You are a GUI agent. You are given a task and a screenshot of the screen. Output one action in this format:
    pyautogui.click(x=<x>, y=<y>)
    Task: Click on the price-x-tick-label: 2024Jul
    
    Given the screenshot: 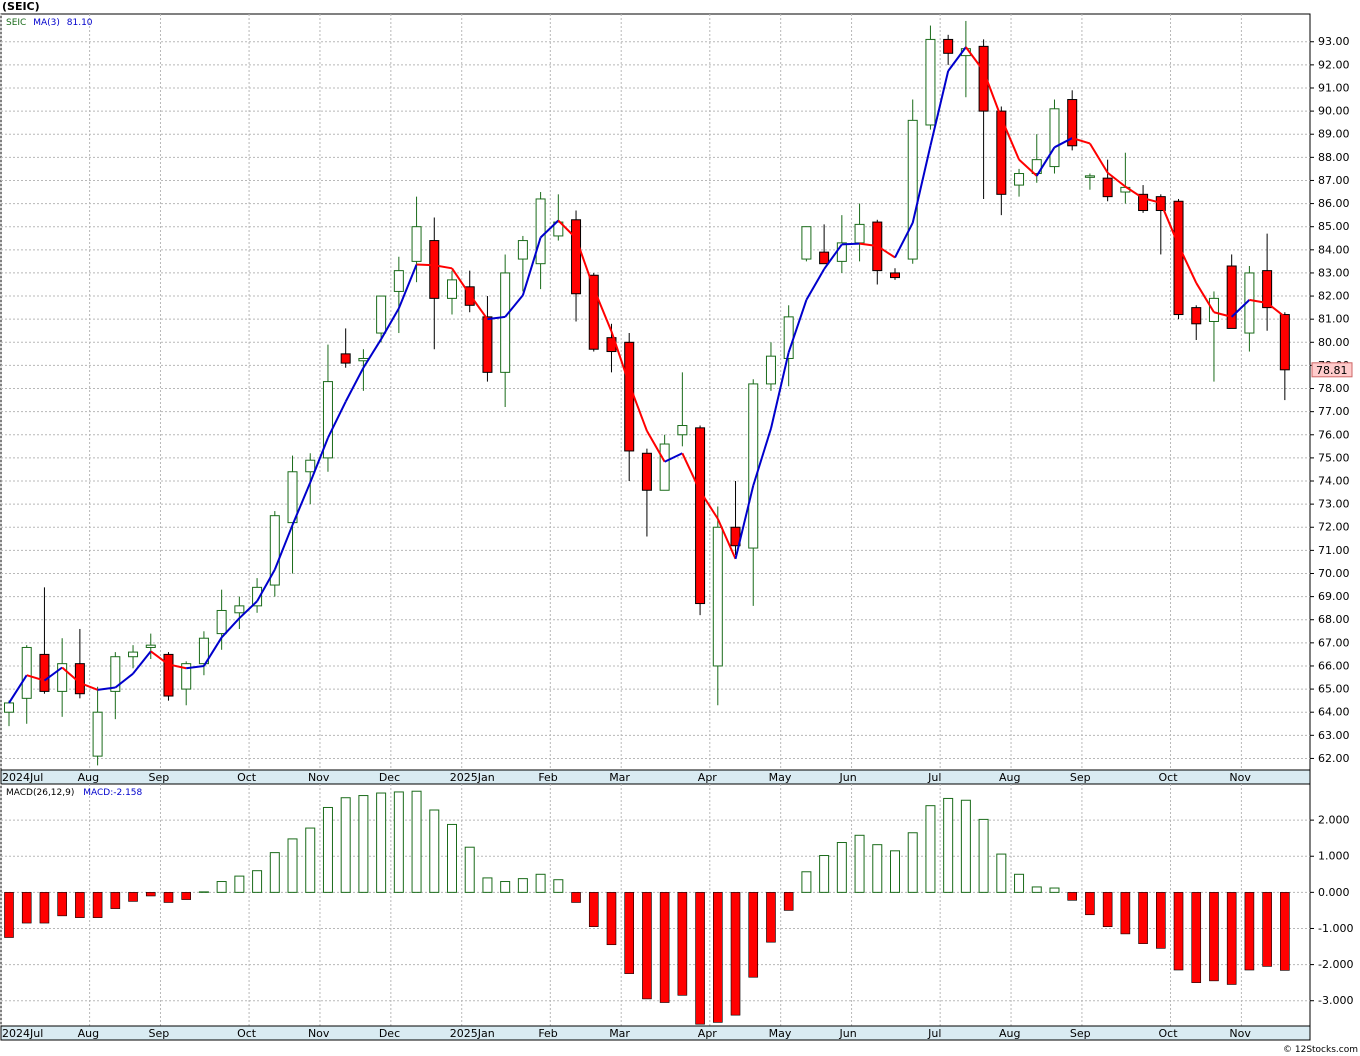 What is the action you would take?
    pyautogui.click(x=22, y=777)
    